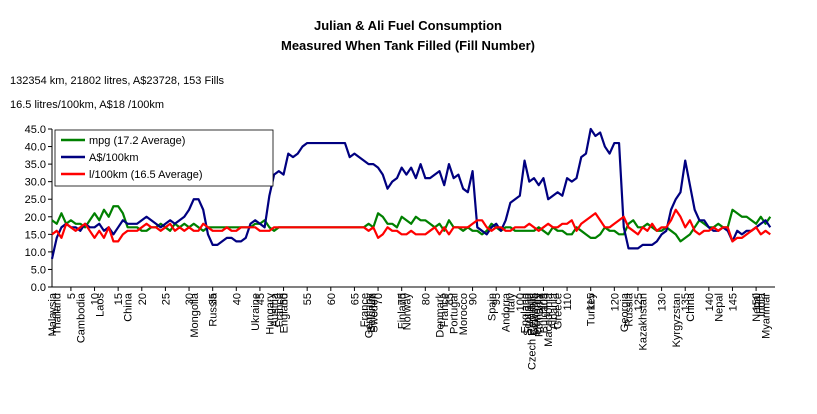  Describe the element at coordinates (38, 270) in the screenshot. I see `y-tick-label: 5.0` at that location.